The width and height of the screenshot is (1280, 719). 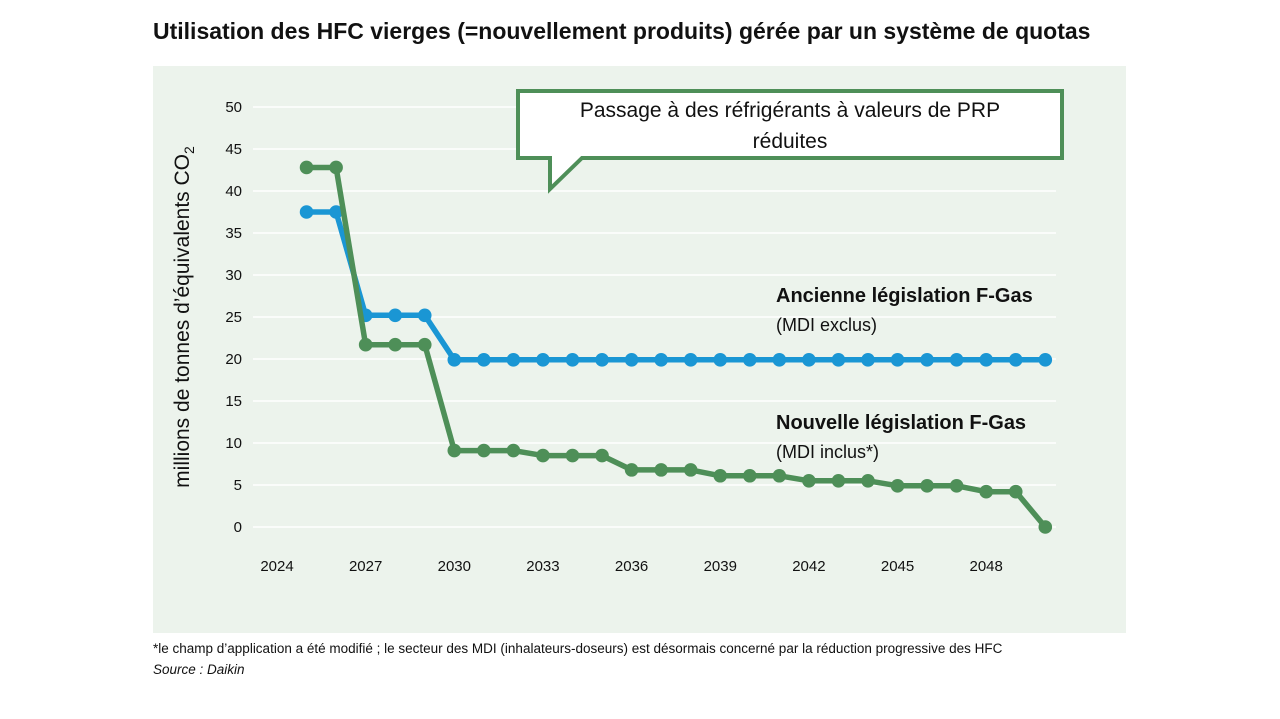 I want to click on y-tick-label: 20, so click(x=233, y=359).